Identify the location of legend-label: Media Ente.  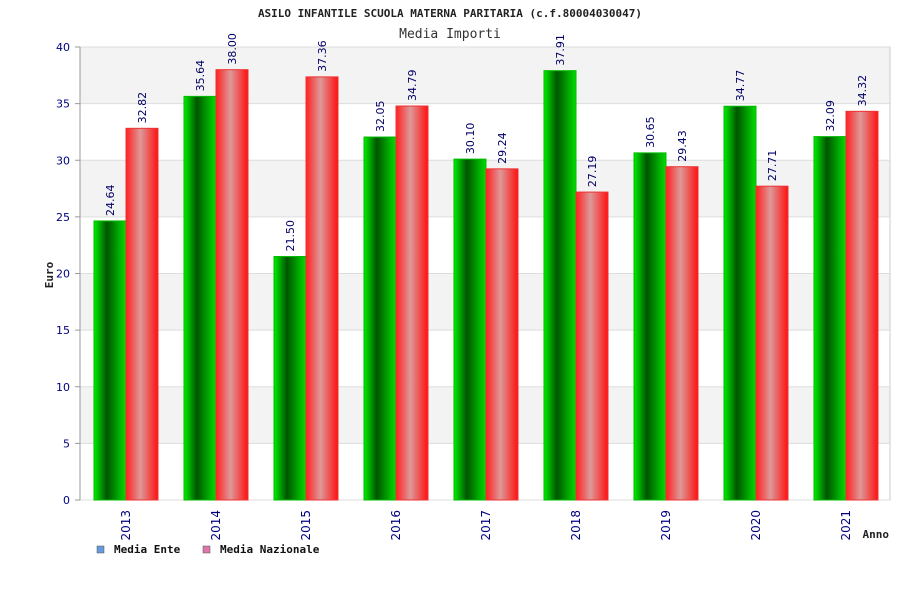
(147, 549).